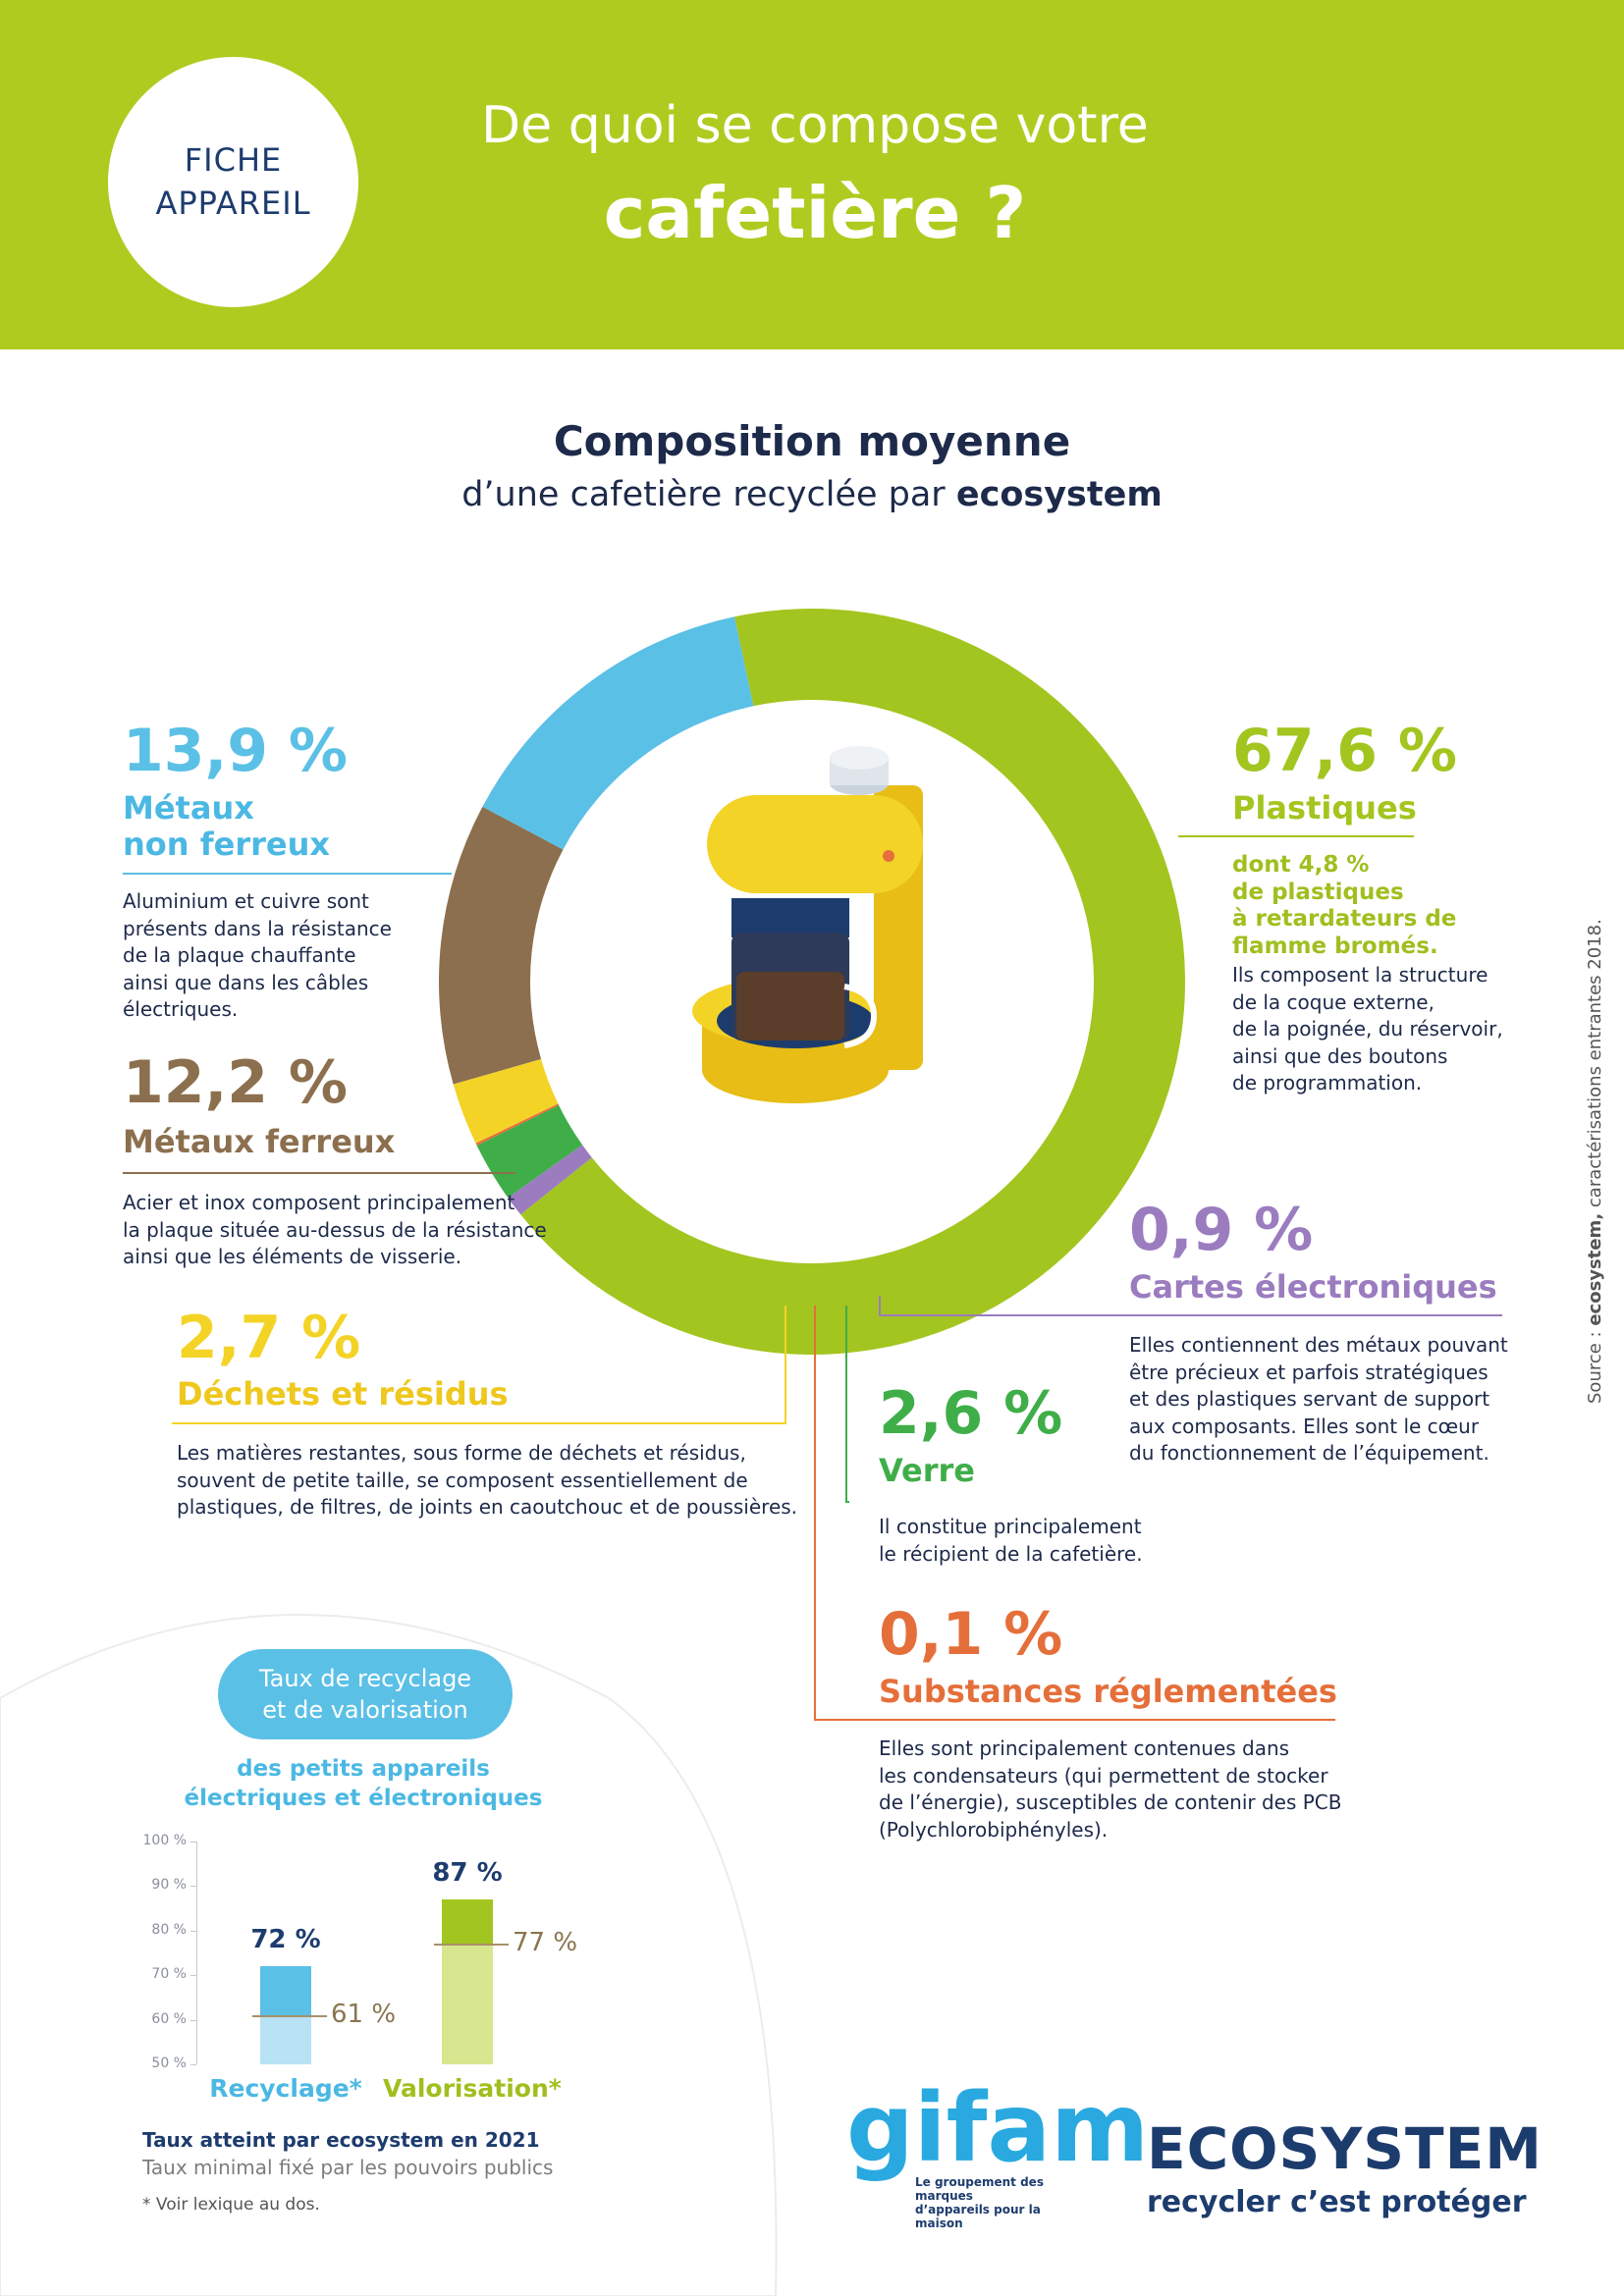 This screenshot has height=2296, width=1624. Describe the element at coordinates (319, 1202) in the screenshot. I see `desc-line: Acier et inox composent principalement` at that location.